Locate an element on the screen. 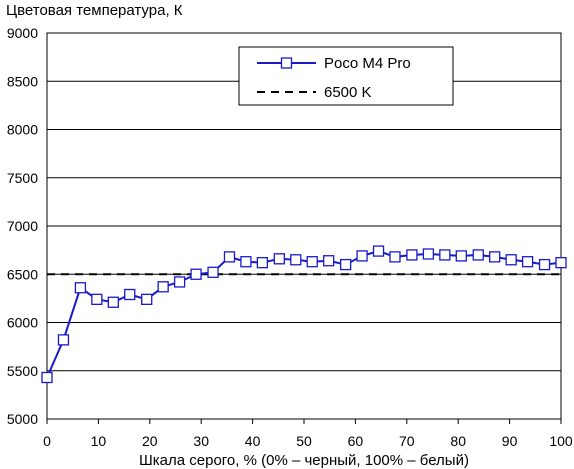 The width and height of the screenshot is (574, 469). y-tick-label: 5000 is located at coordinates (22, 419).